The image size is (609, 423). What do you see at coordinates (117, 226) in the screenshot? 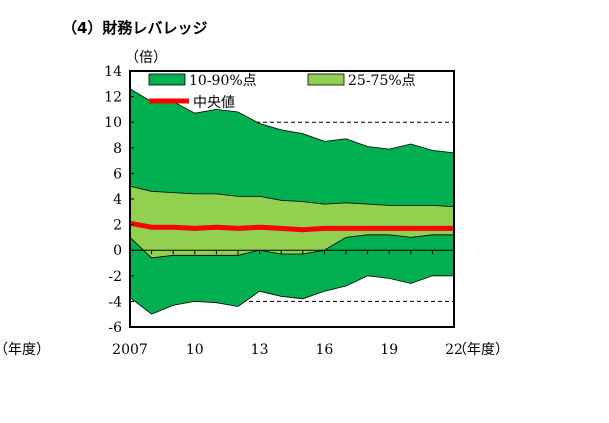
I see `y-tick-label: 2` at bounding box center [117, 226].